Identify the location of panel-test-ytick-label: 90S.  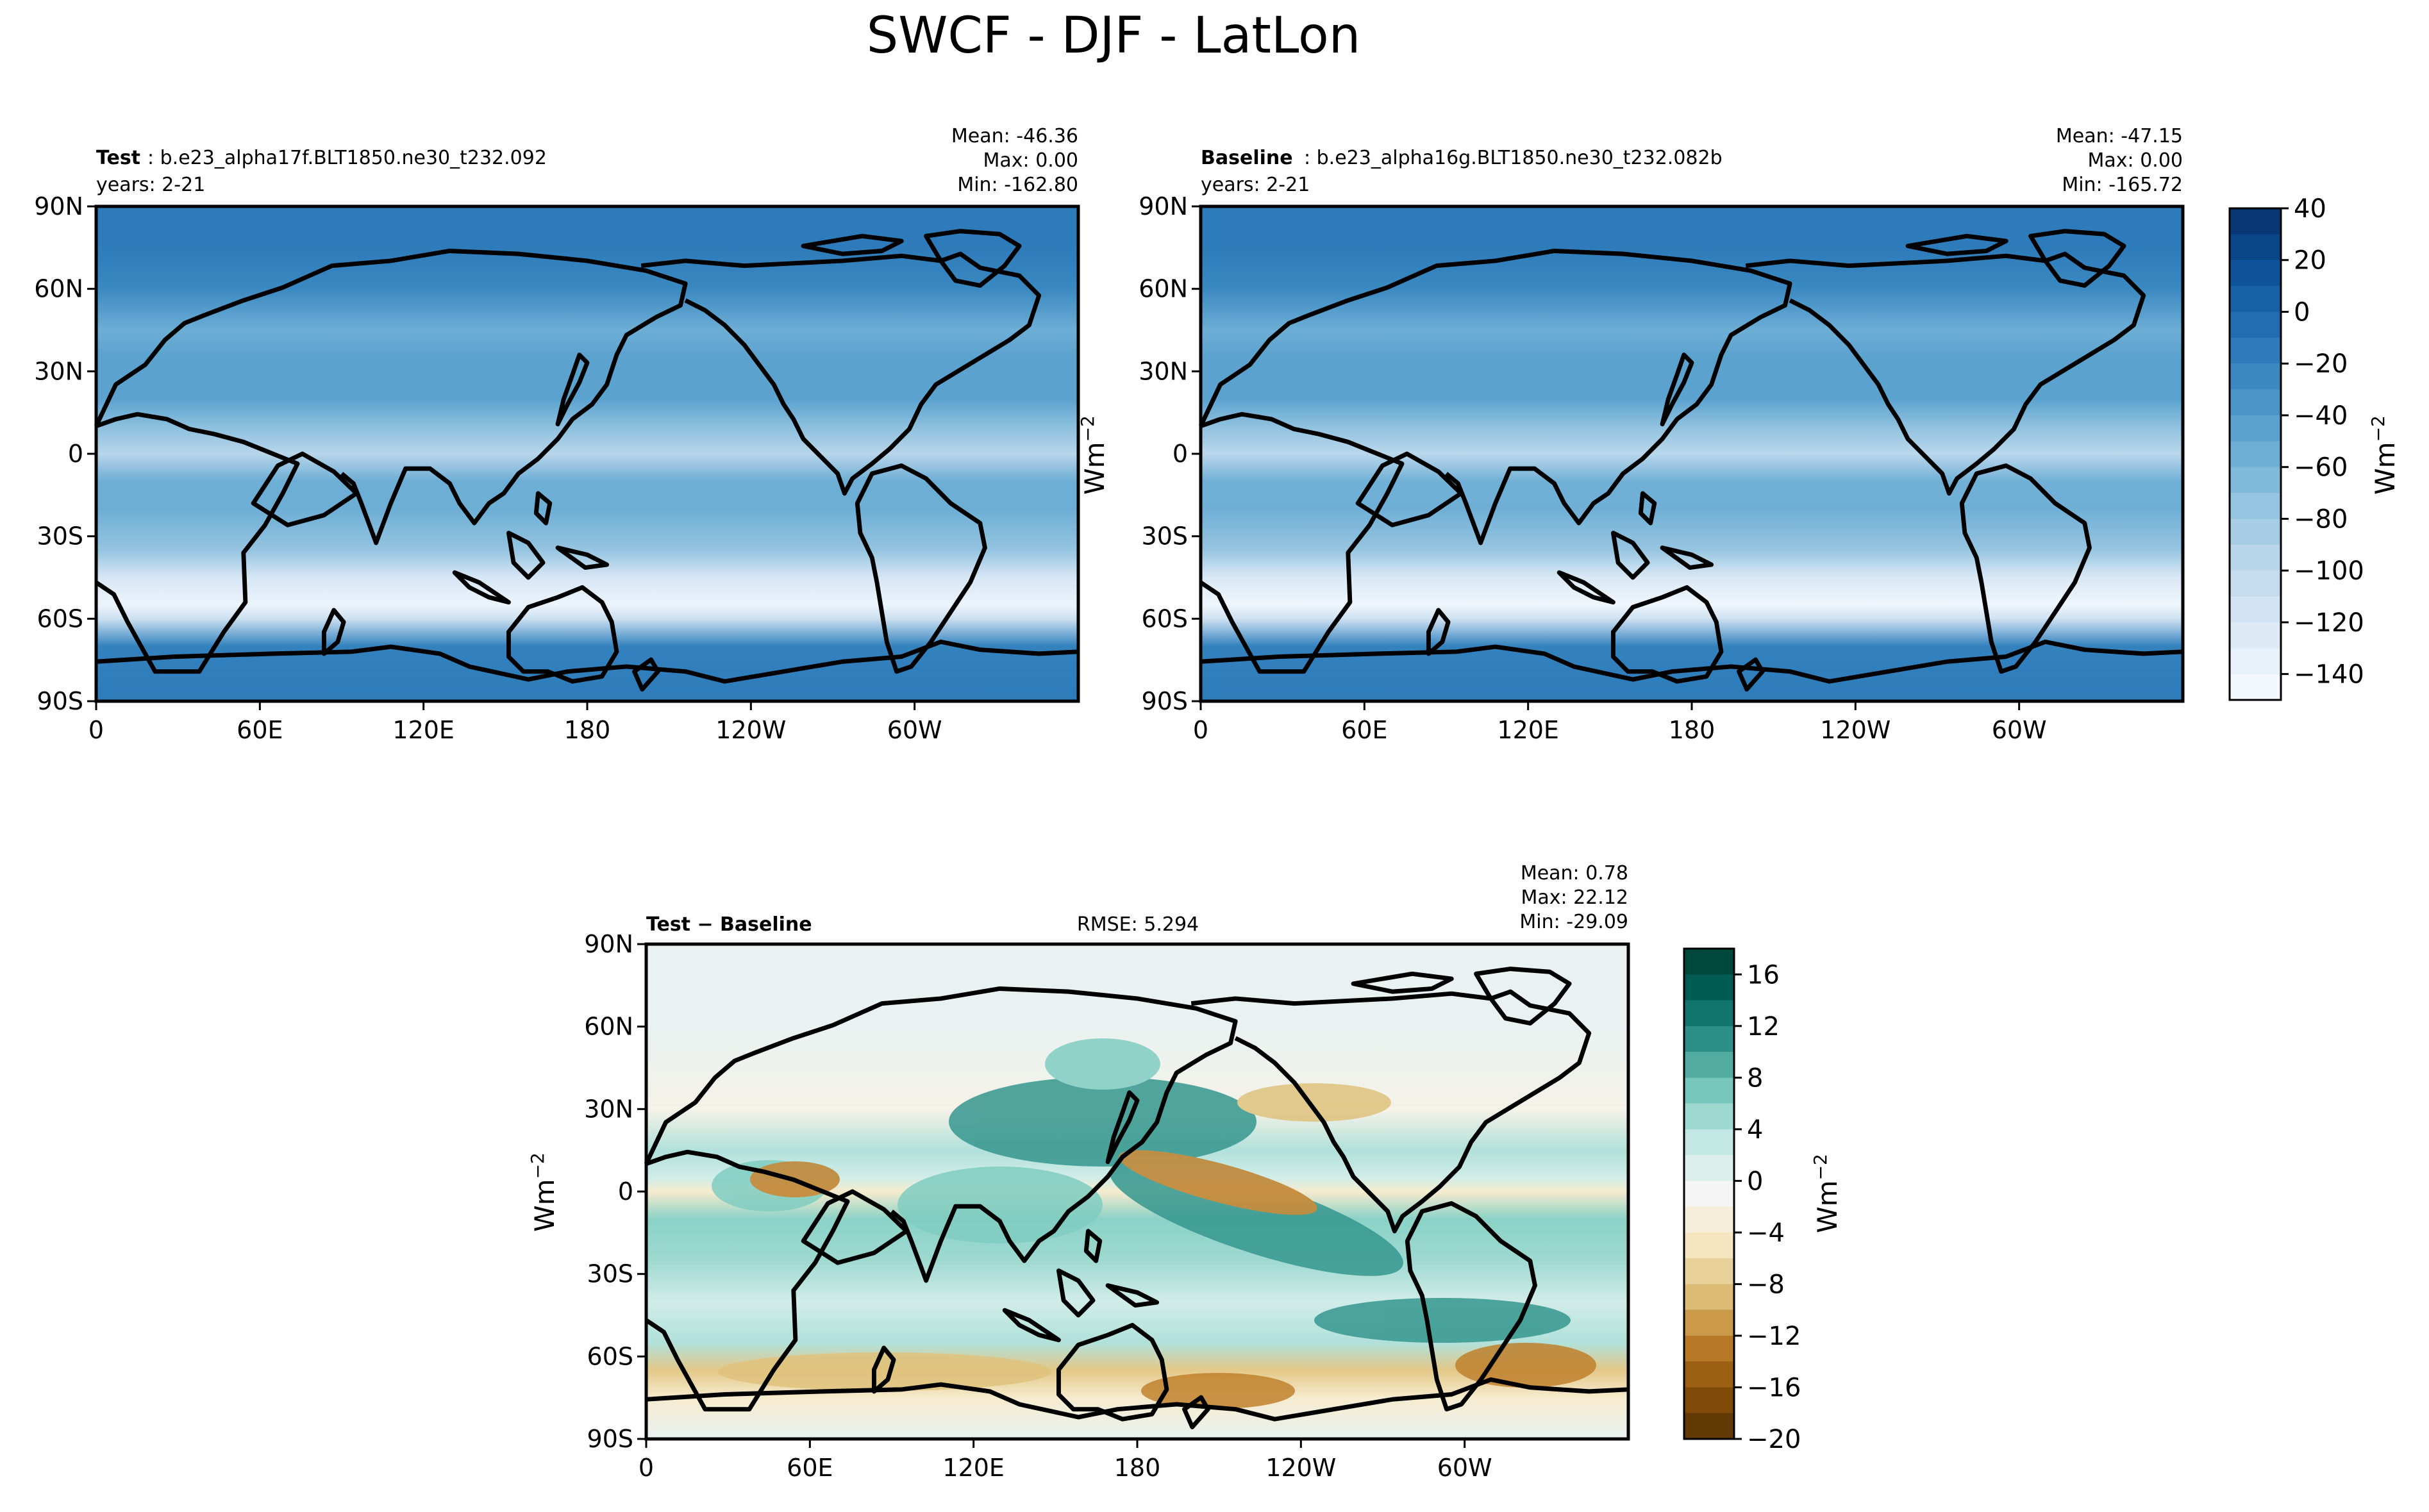
(60, 701).